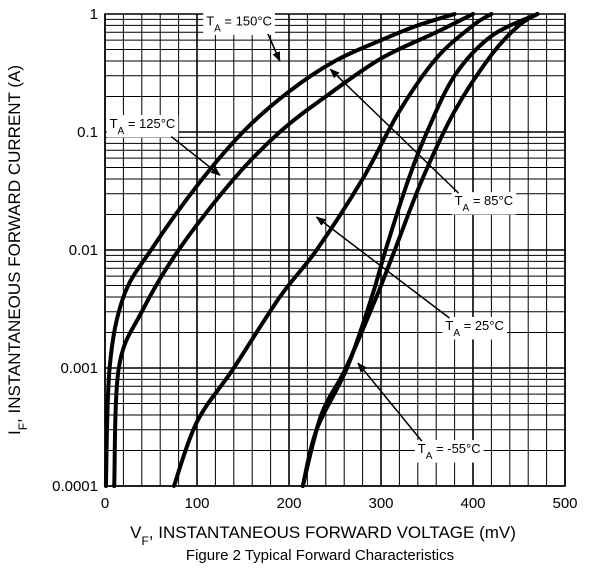 Image resolution: width=595 pixels, height=575 pixels. What do you see at coordinates (339, 503) in the screenshot?
I see `x-tick-labels: 0 100 200 300 400 500` at bounding box center [339, 503].